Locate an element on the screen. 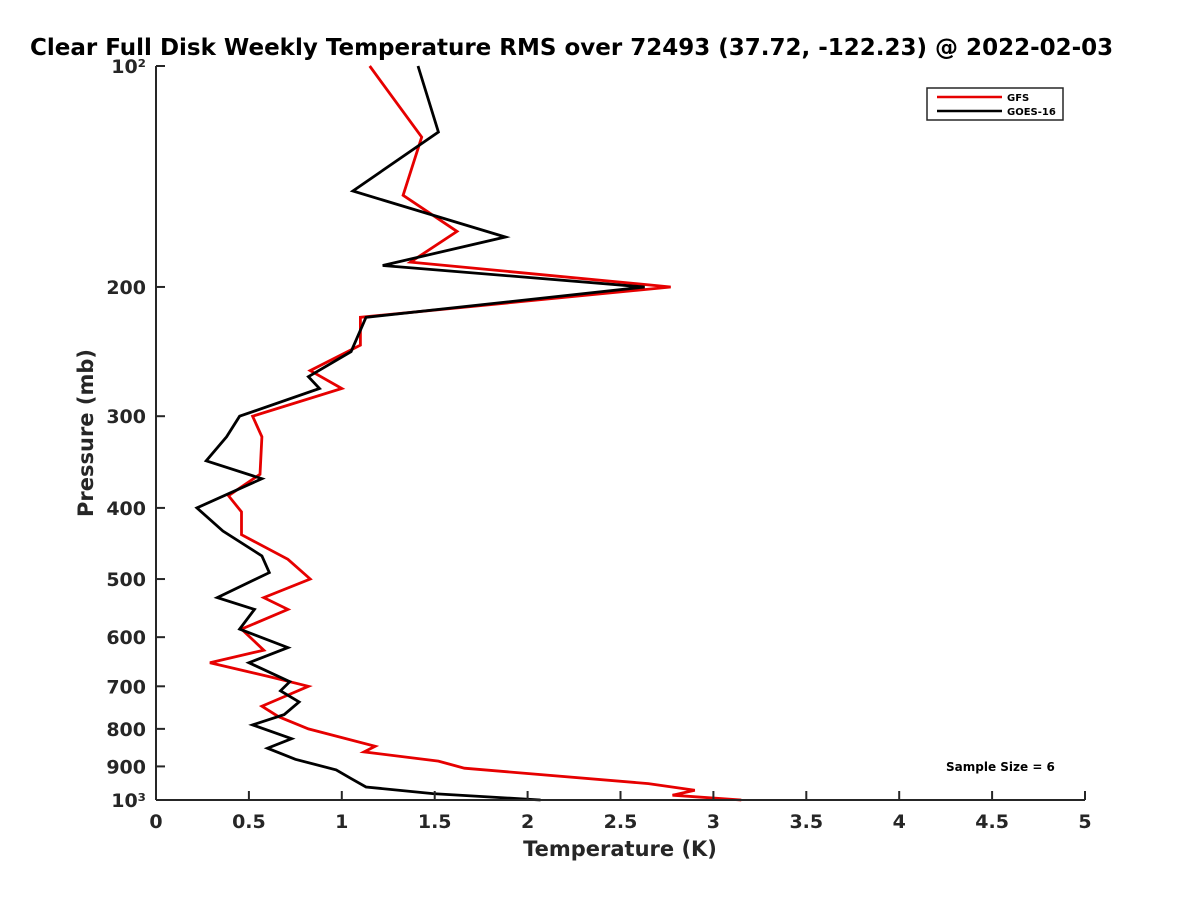  y-tick-label: 400 is located at coordinates (126, 509).